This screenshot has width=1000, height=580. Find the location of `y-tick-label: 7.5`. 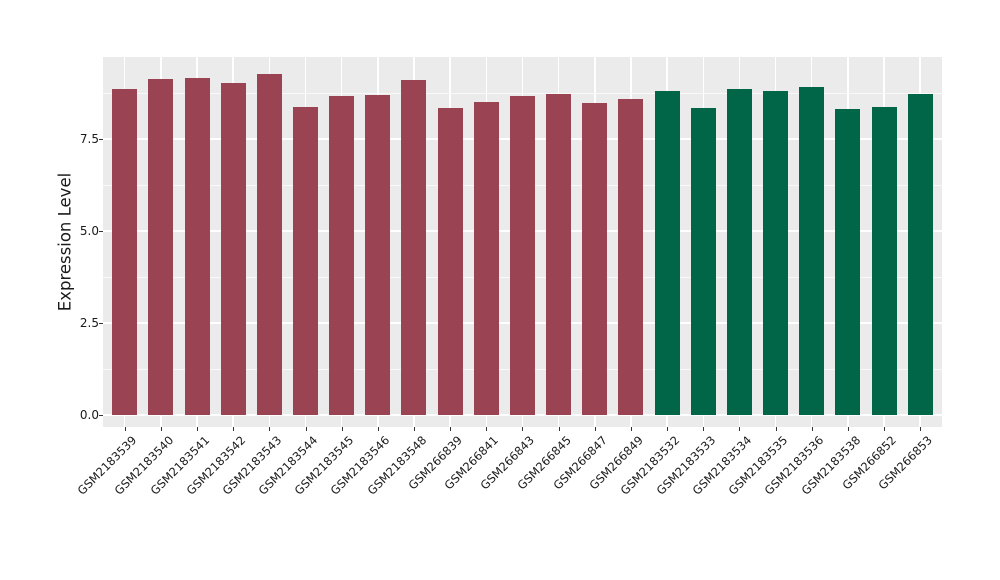

y-tick-label: 7.5 is located at coordinates (89, 139).